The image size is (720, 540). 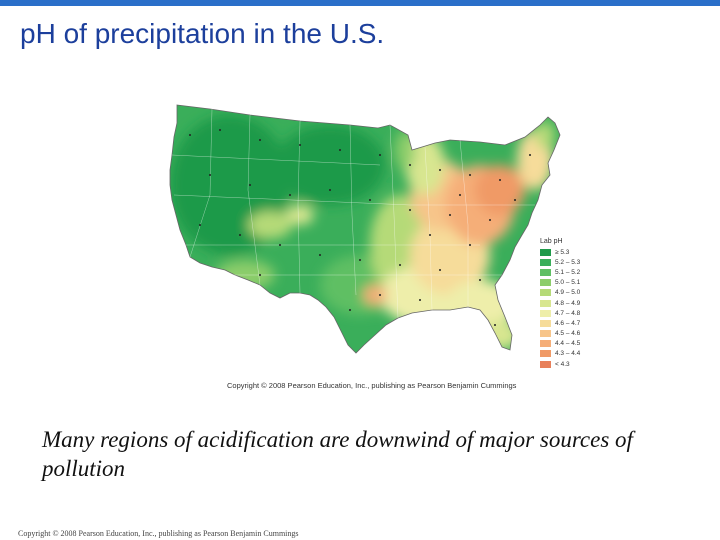 I want to click on legend-item: 4.7 – 4.8, so click(x=570, y=313).